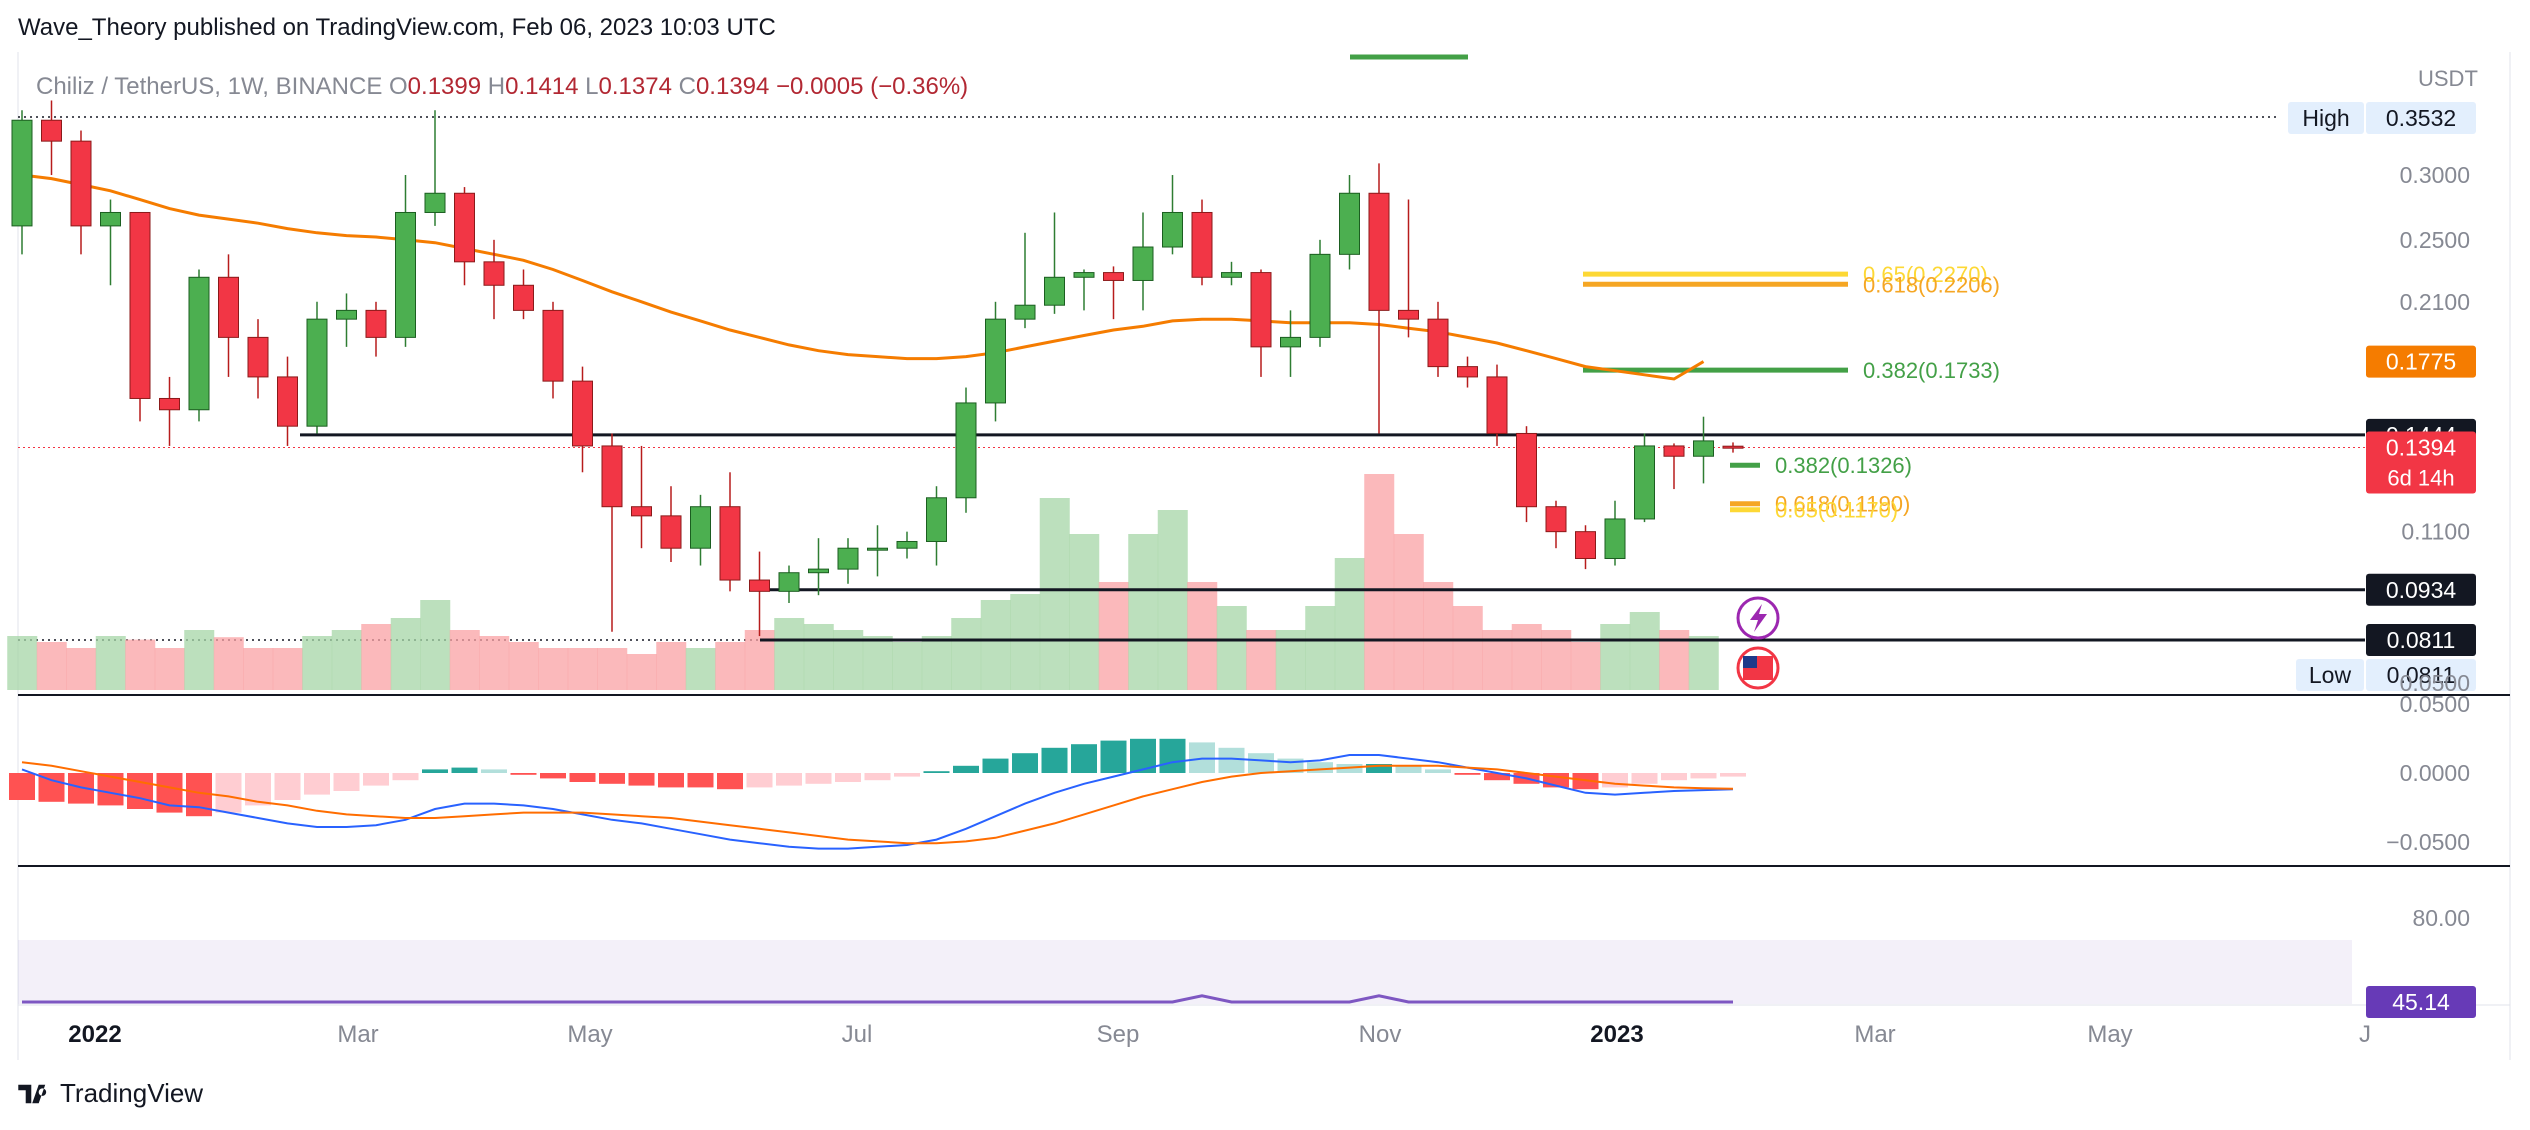 The width and height of the screenshot is (2530, 1130). I want to click on rsi-tag-bg, so click(2421, 1002).